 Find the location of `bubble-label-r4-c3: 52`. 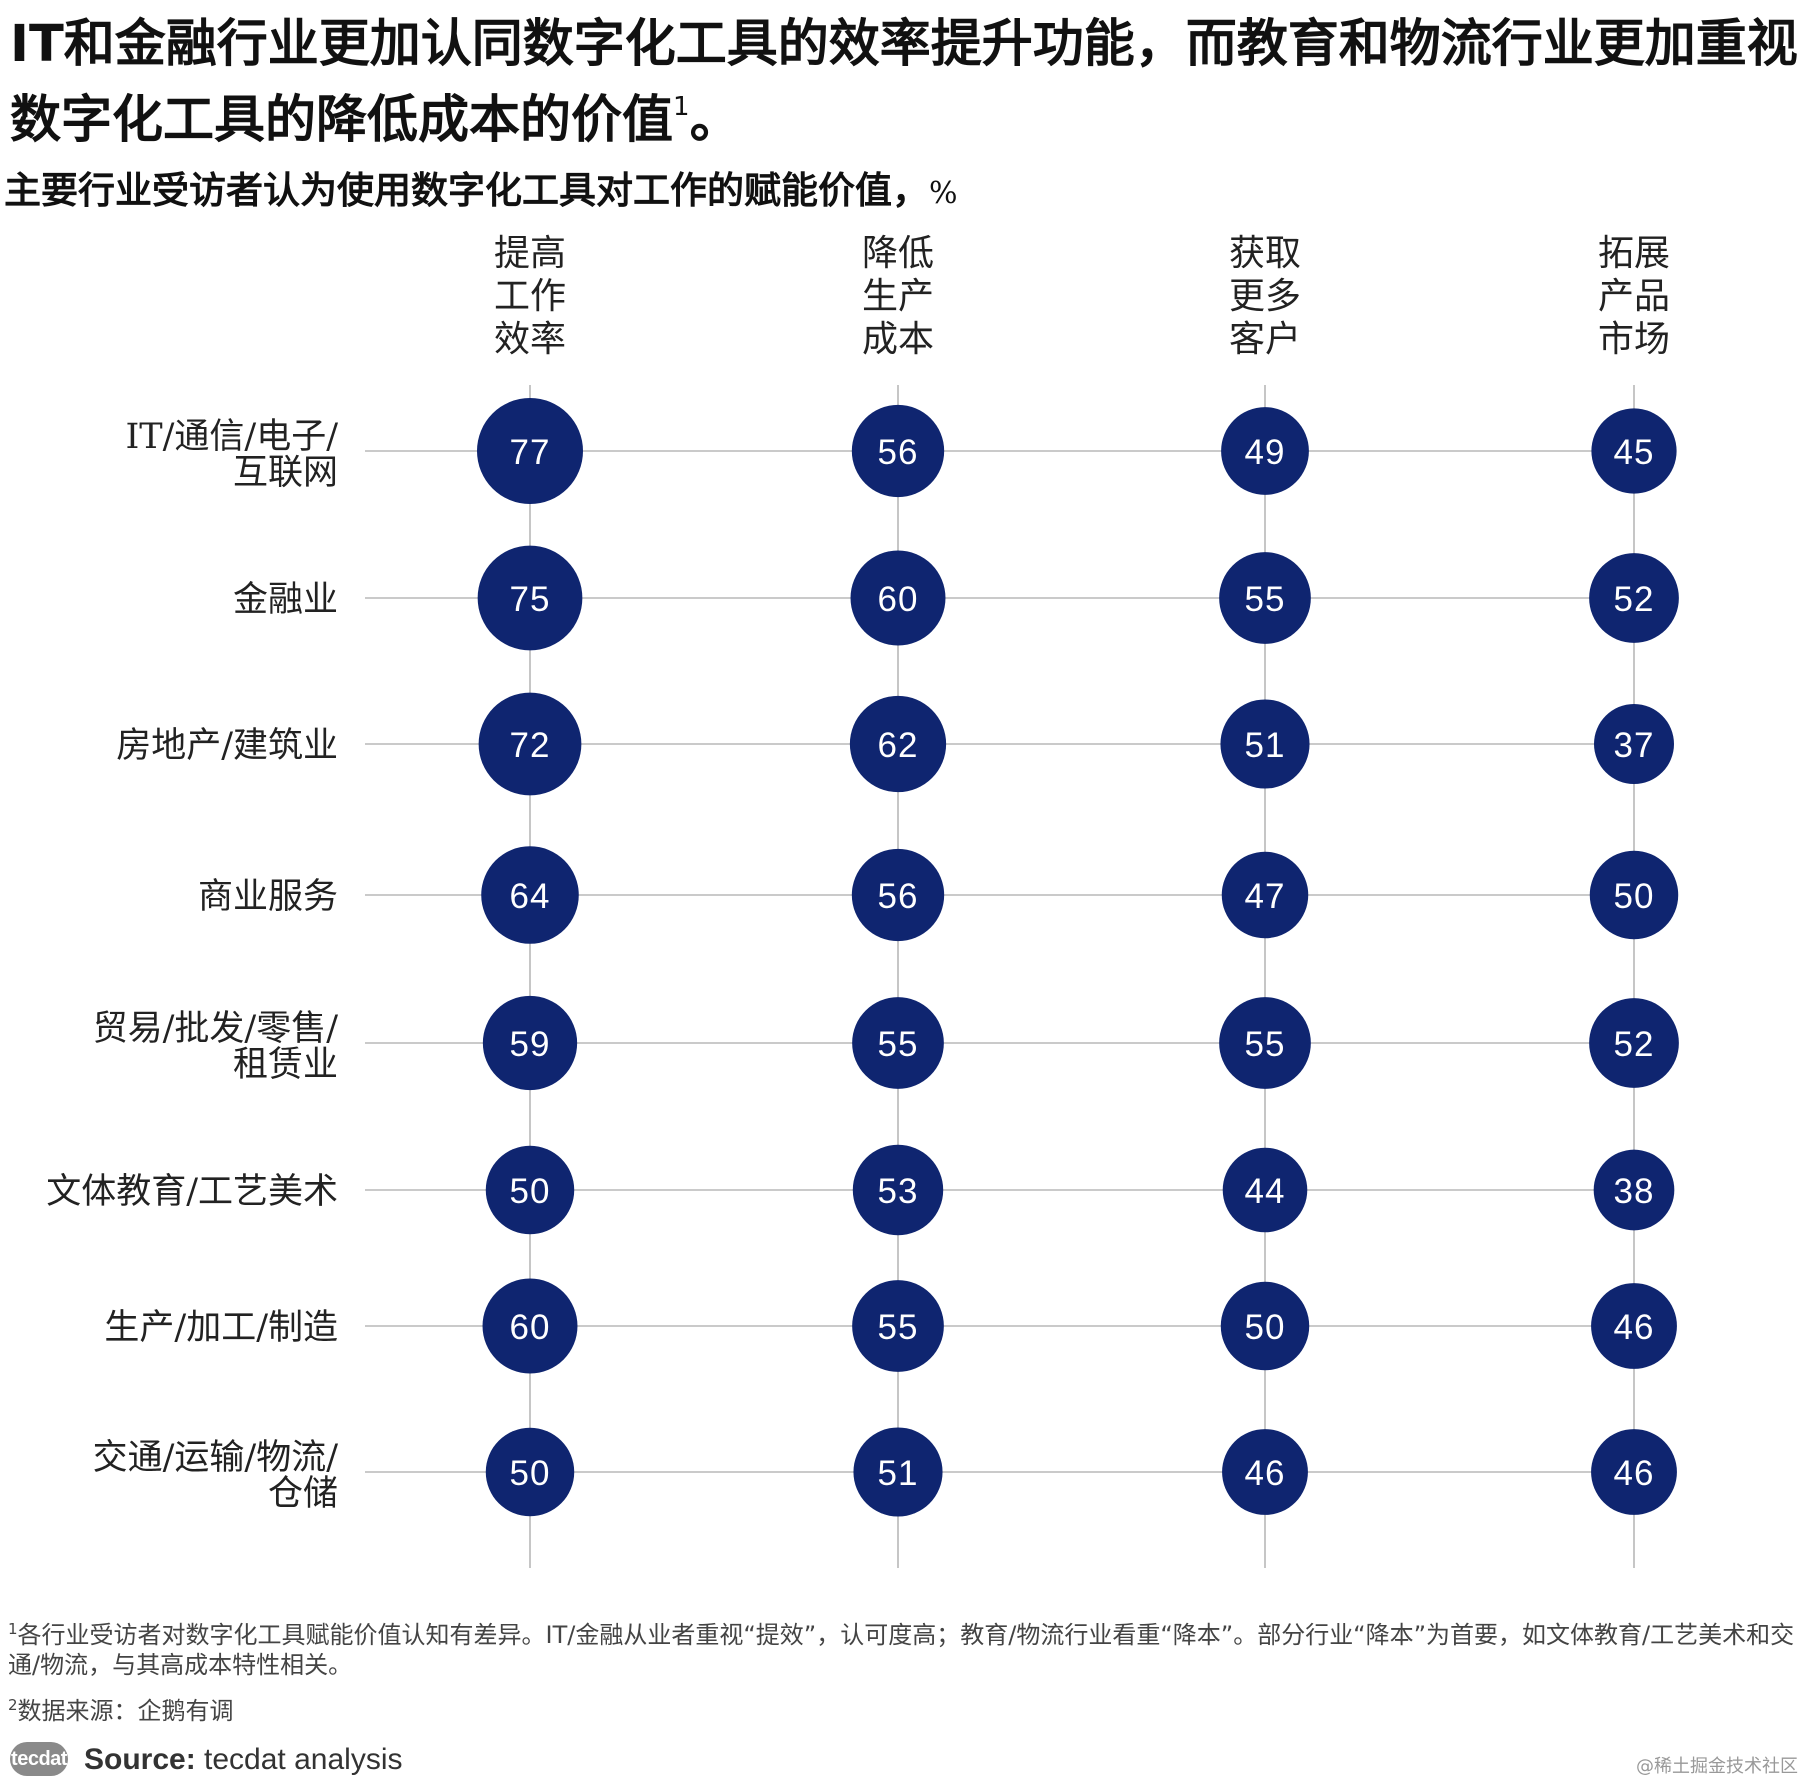

bubble-label-r4-c3: 52 is located at coordinates (1634, 1044).